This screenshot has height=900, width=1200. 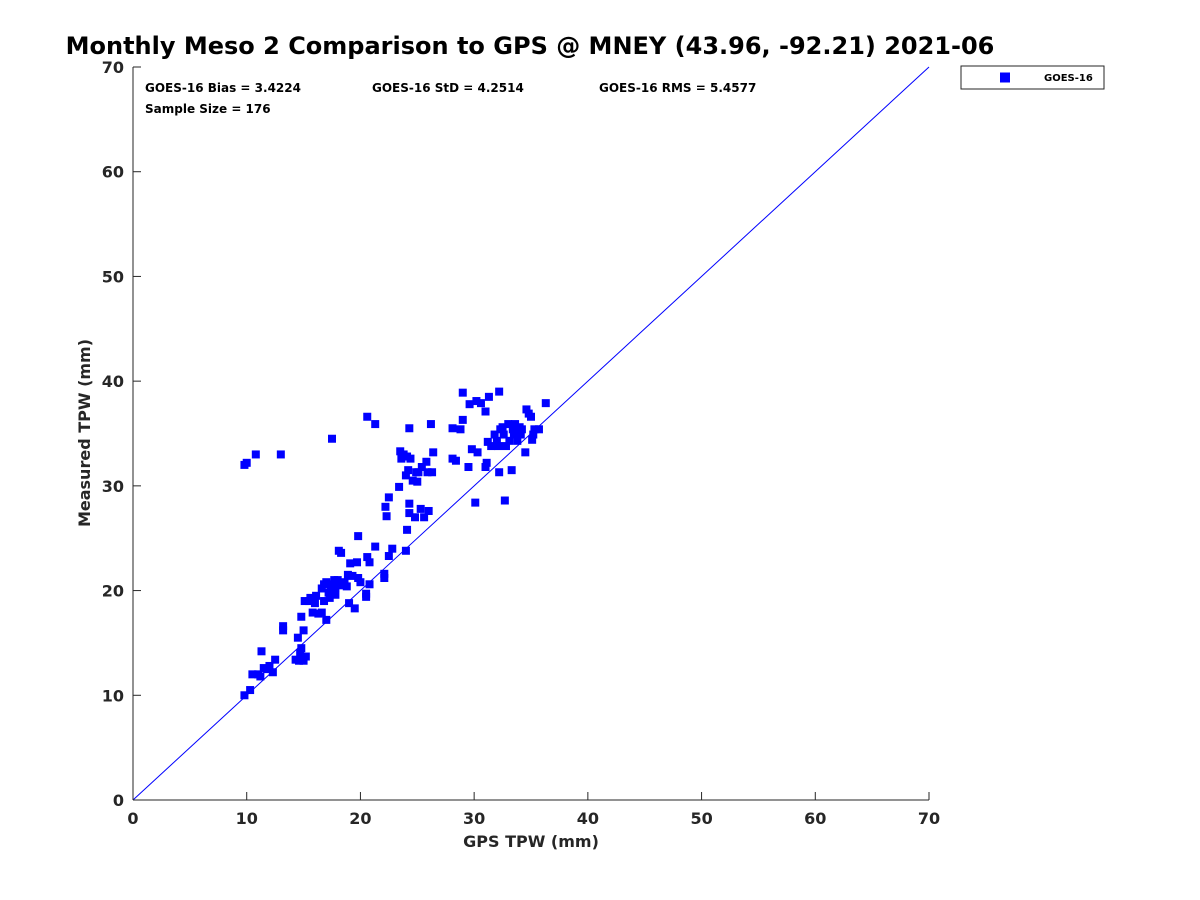 What do you see at coordinates (1005, 77) in the screenshot?
I see `legend-marker-square-icon` at bounding box center [1005, 77].